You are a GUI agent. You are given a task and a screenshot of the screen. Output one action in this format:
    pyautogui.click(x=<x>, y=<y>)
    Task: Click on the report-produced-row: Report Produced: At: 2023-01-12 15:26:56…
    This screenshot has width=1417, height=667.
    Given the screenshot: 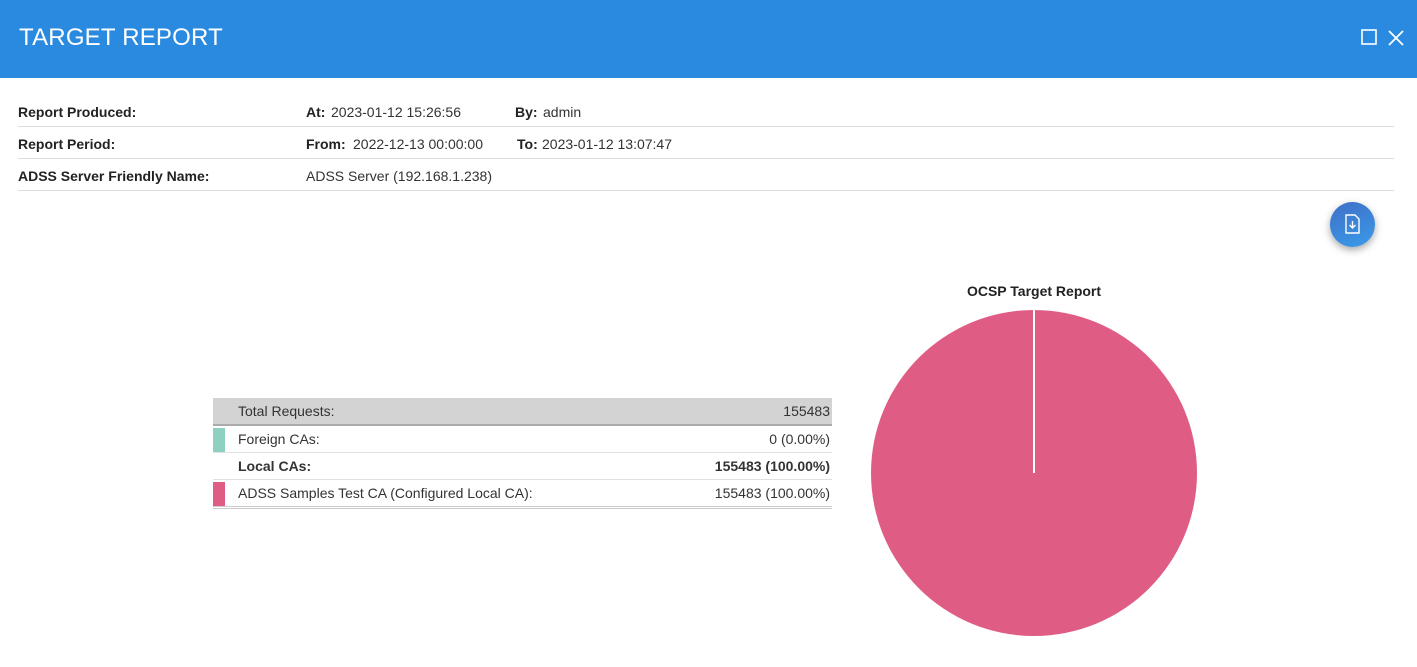 What is the action you would take?
    pyautogui.click(x=706, y=110)
    